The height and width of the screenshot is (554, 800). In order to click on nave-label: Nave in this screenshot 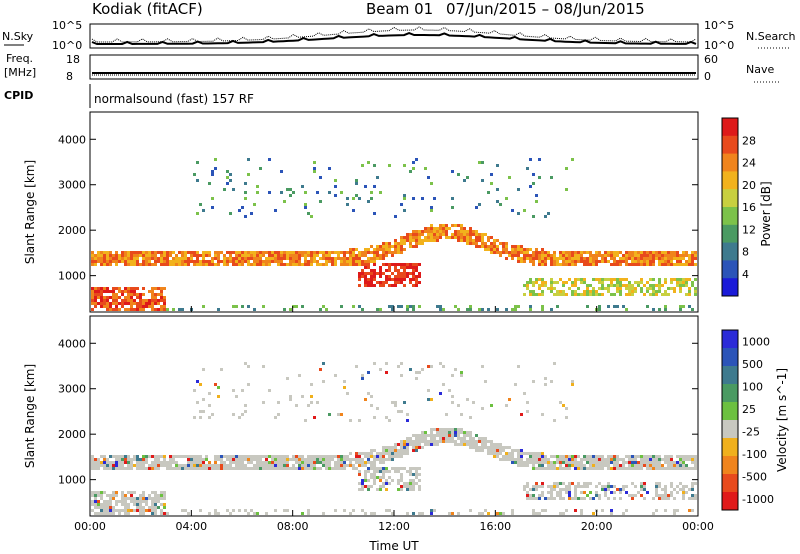, I will do `click(760, 69)`.